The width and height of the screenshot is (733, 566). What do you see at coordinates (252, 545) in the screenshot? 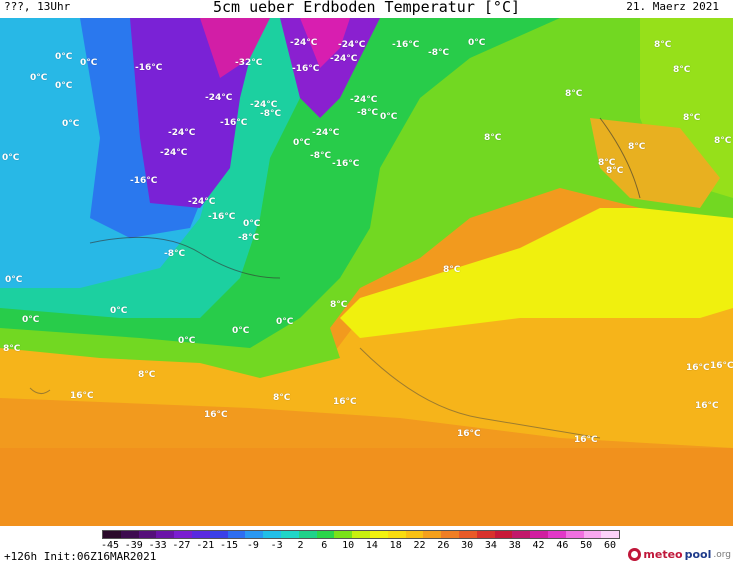
I see `scale-tick-label: -9` at bounding box center [252, 545].